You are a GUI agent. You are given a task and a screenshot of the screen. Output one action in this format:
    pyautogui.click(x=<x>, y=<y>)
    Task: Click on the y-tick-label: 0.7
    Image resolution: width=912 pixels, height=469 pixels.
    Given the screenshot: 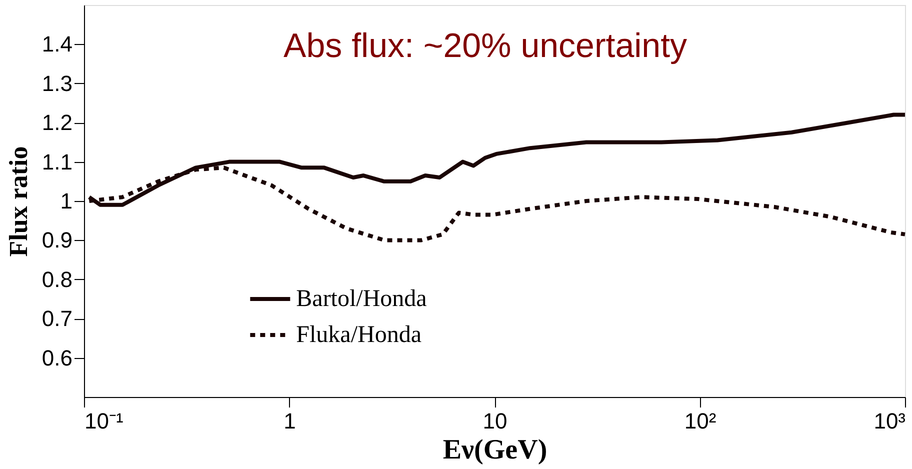 What is the action you would take?
    pyautogui.click(x=57, y=319)
    